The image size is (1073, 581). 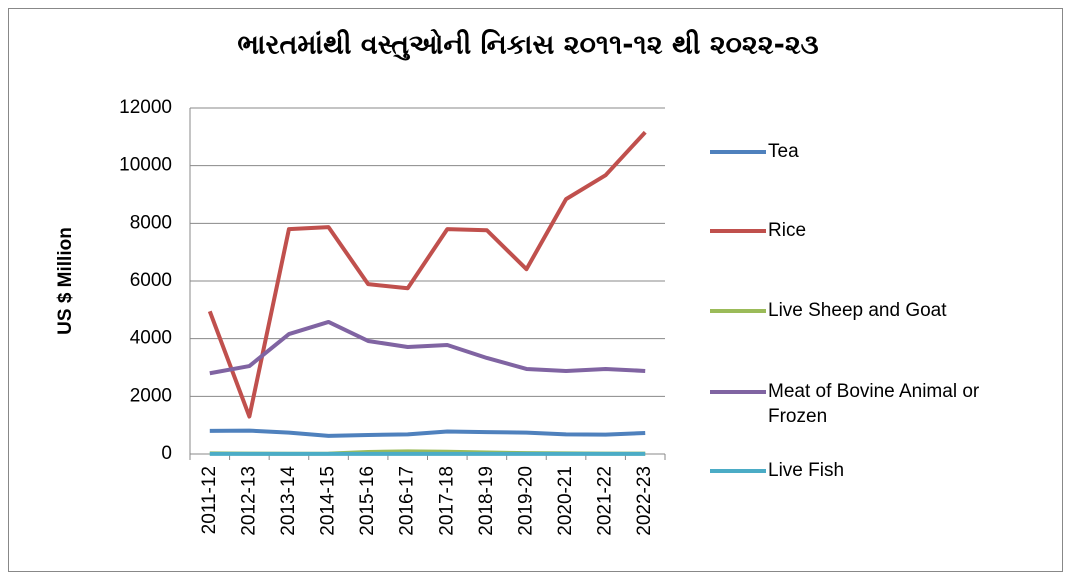 What do you see at coordinates (783, 151) in the screenshot?
I see `legend-label: Tea` at bounding box center [783, 151].